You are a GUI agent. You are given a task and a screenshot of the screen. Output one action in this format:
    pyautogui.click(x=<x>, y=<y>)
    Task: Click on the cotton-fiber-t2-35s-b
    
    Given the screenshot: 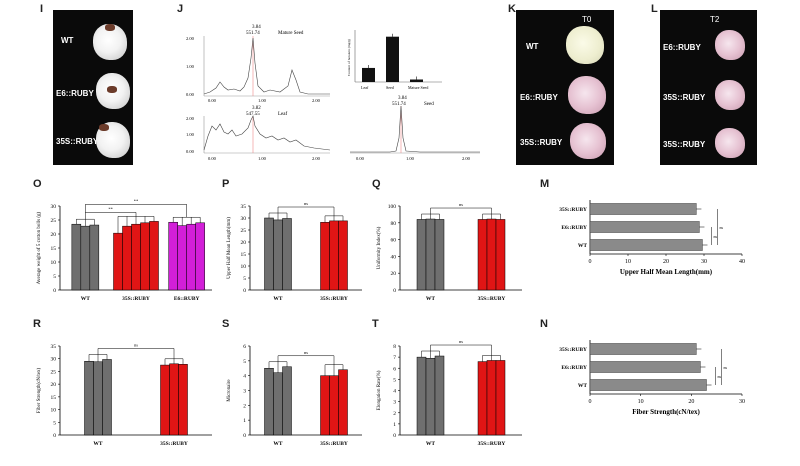 What is the action you would take?
    pyautogui.click(x=730, y=143)
    